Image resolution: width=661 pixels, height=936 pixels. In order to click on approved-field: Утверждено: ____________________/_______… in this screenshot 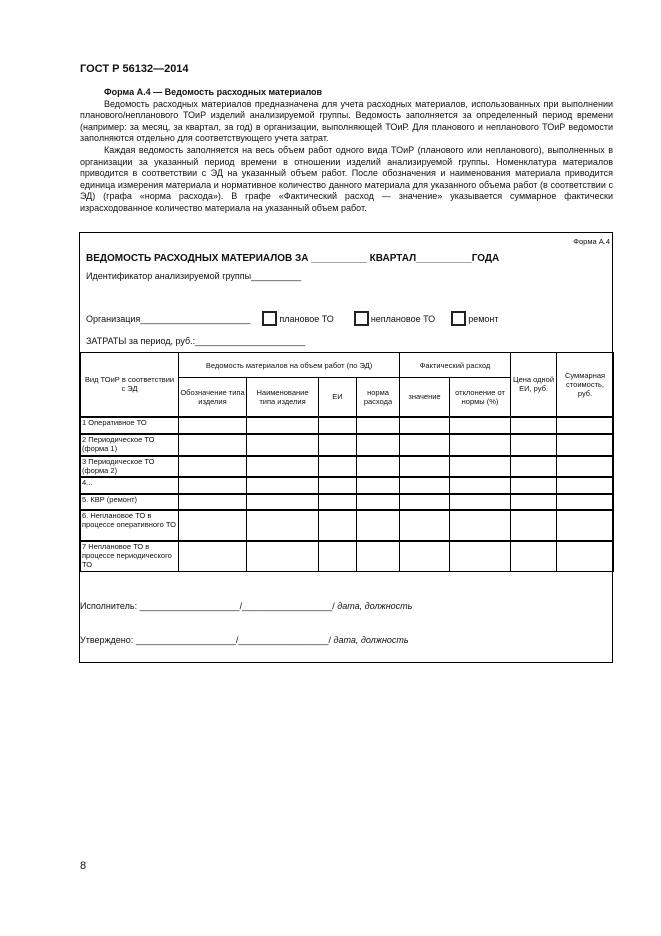, I will do `click(205, 640)`.